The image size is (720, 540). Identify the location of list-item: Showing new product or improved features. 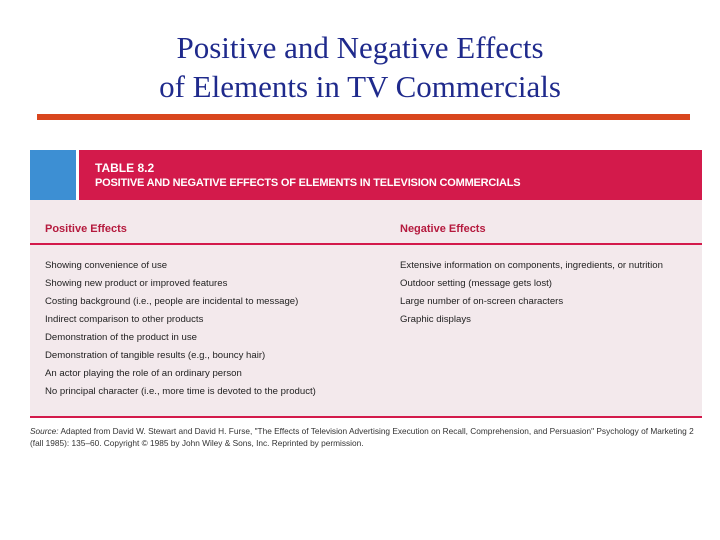
(136, 283).